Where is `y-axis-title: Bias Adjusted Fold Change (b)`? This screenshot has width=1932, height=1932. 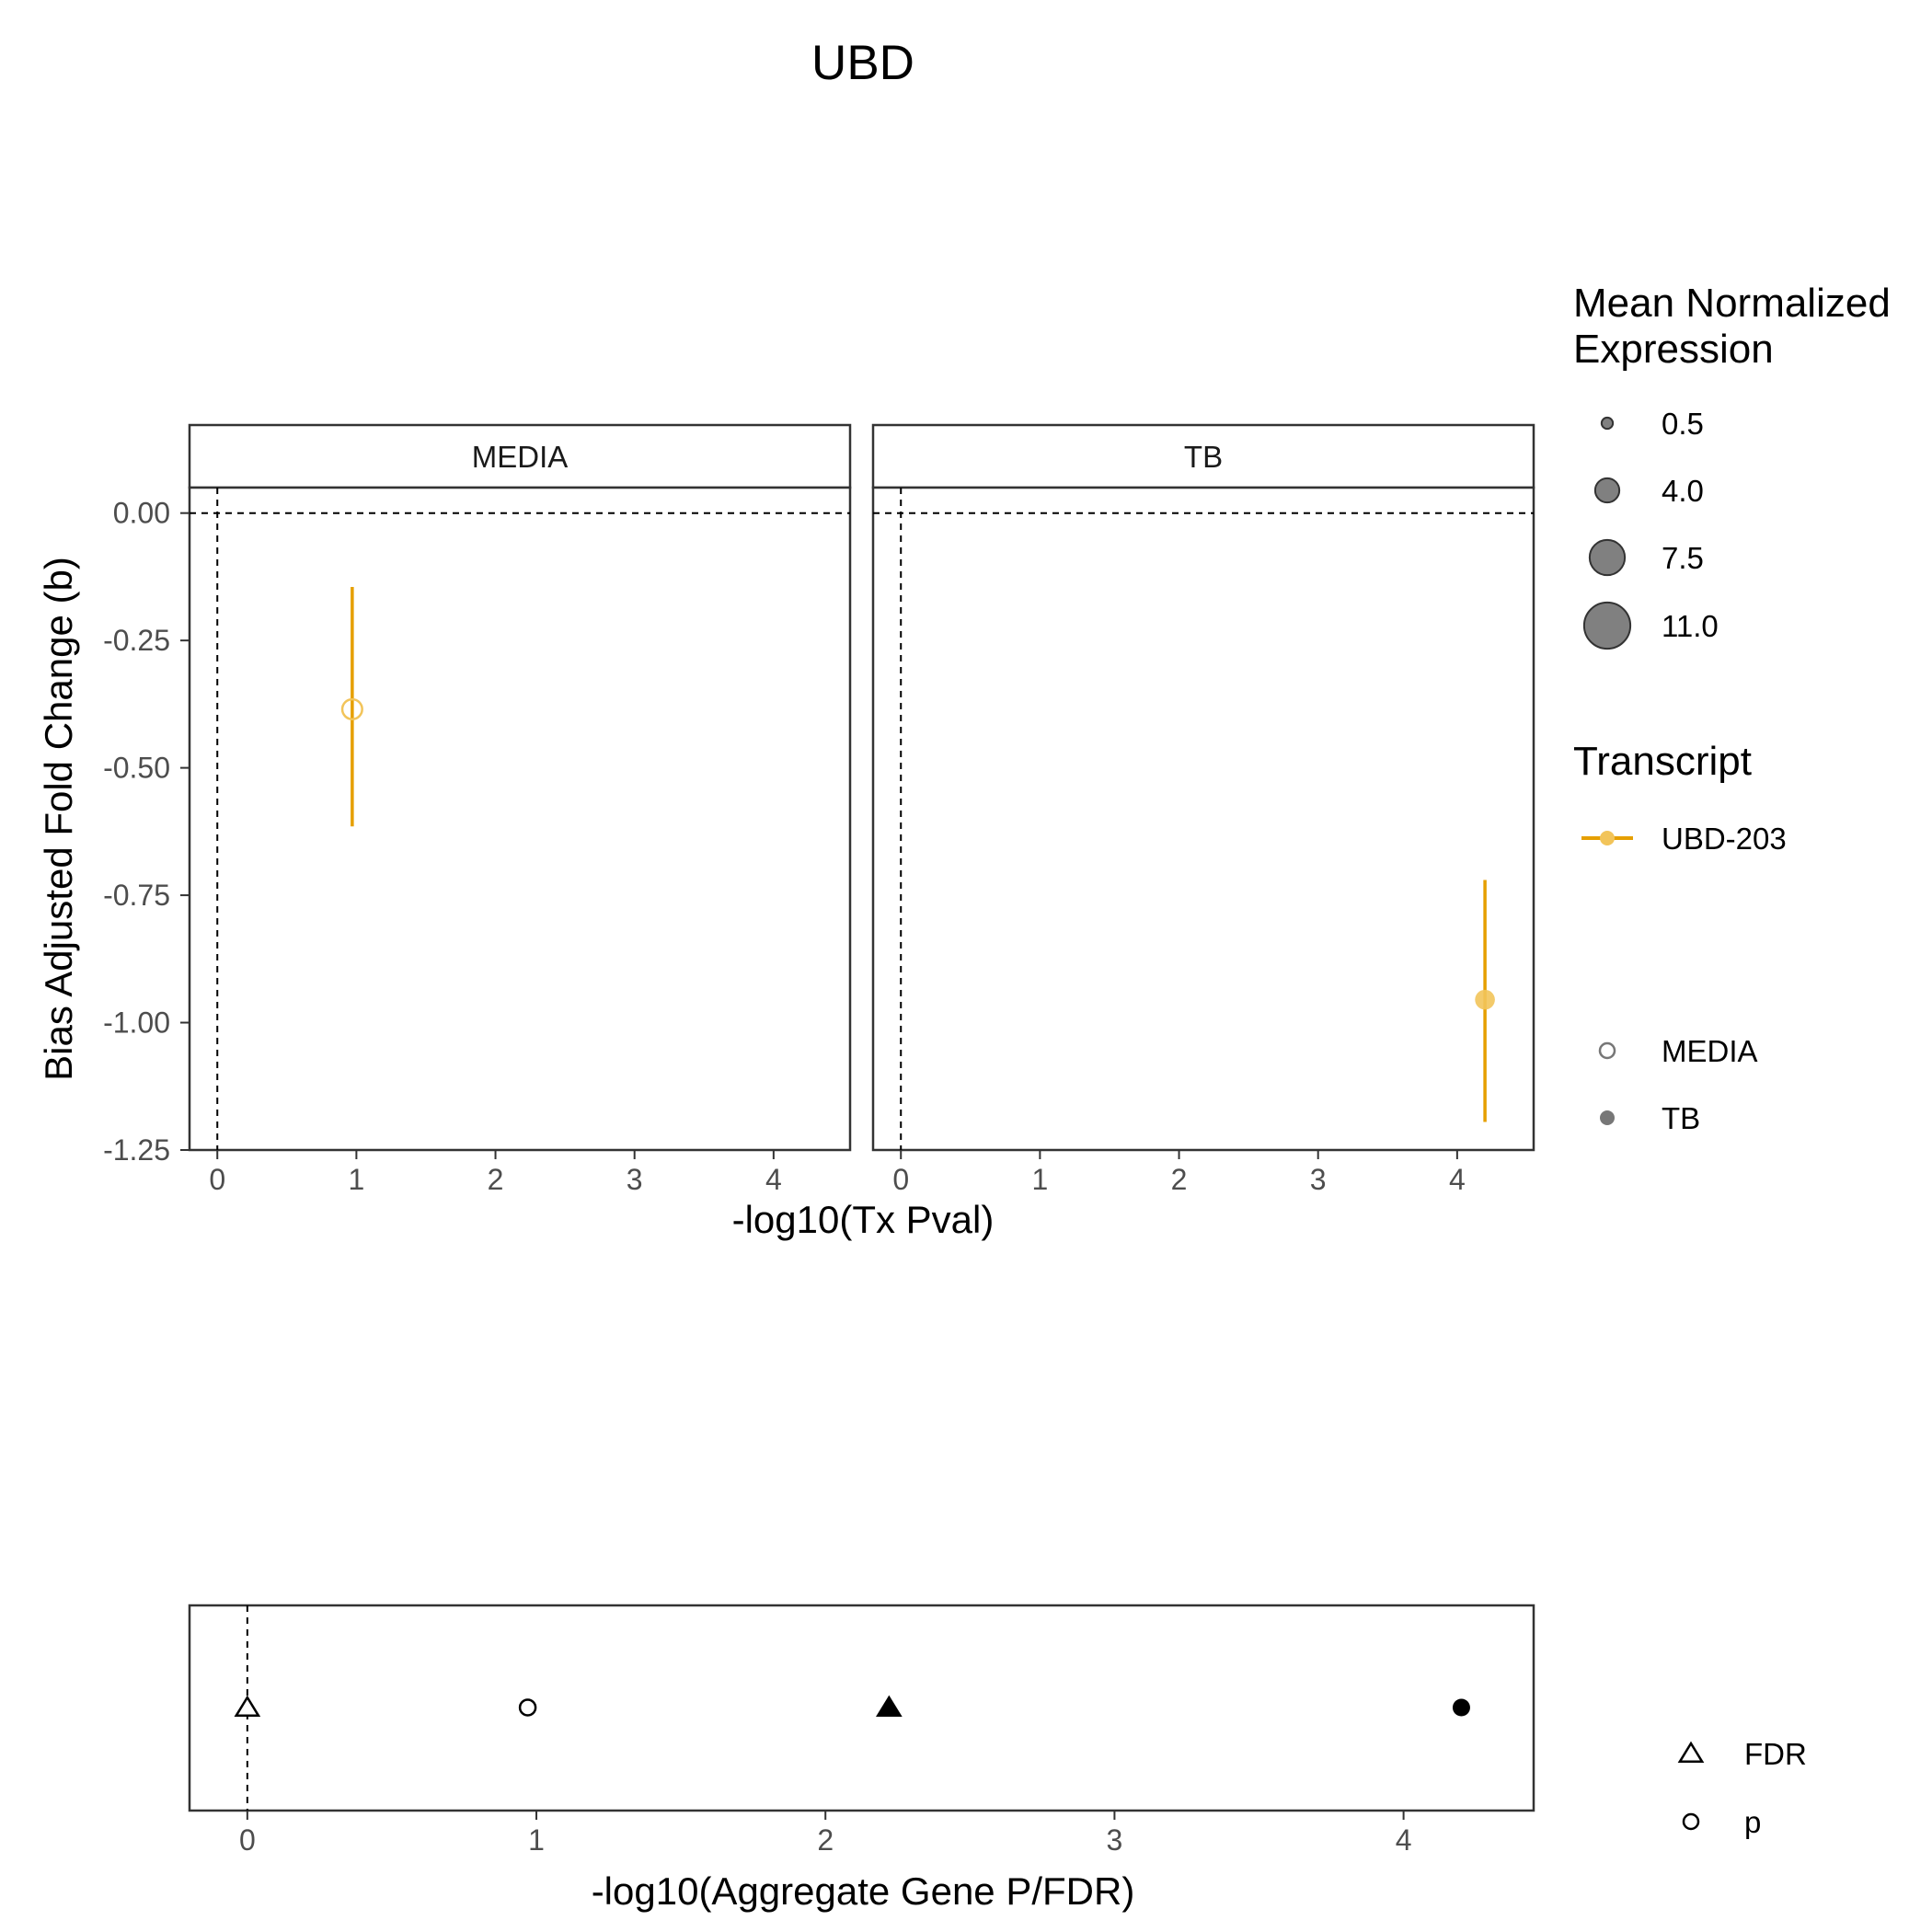 y-axis-title: Bias Adjusted Fold Change (b) is located at coordinates (58, 819).